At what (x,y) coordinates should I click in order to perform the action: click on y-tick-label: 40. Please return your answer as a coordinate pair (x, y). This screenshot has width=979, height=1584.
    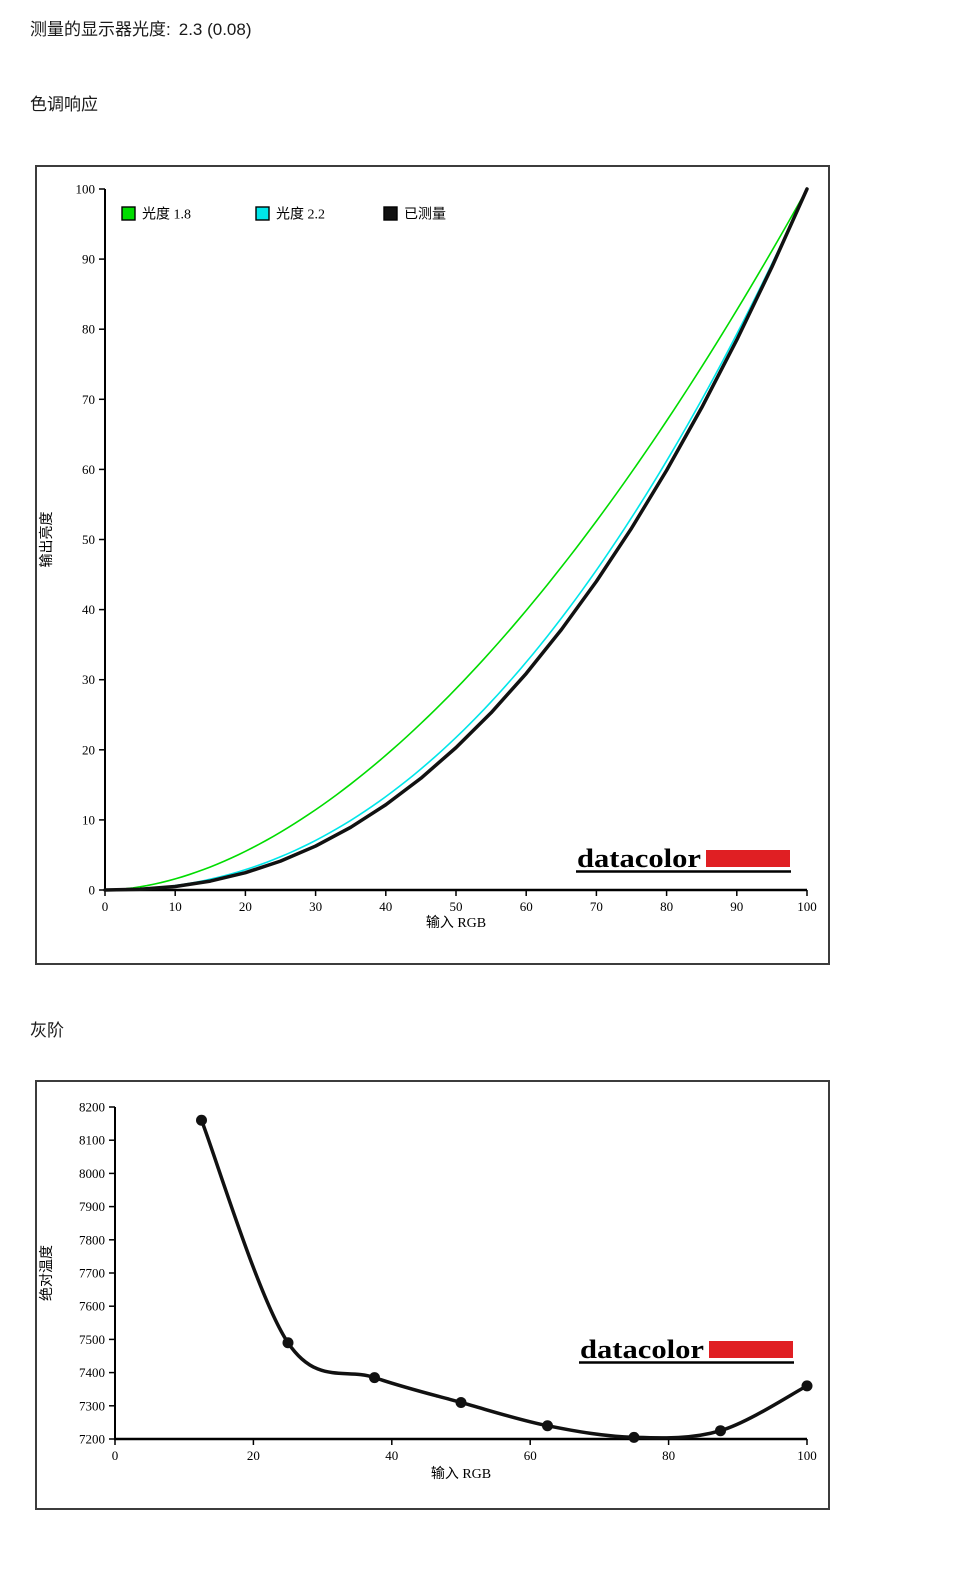
    Looking at the image, I should click on (88, 609).